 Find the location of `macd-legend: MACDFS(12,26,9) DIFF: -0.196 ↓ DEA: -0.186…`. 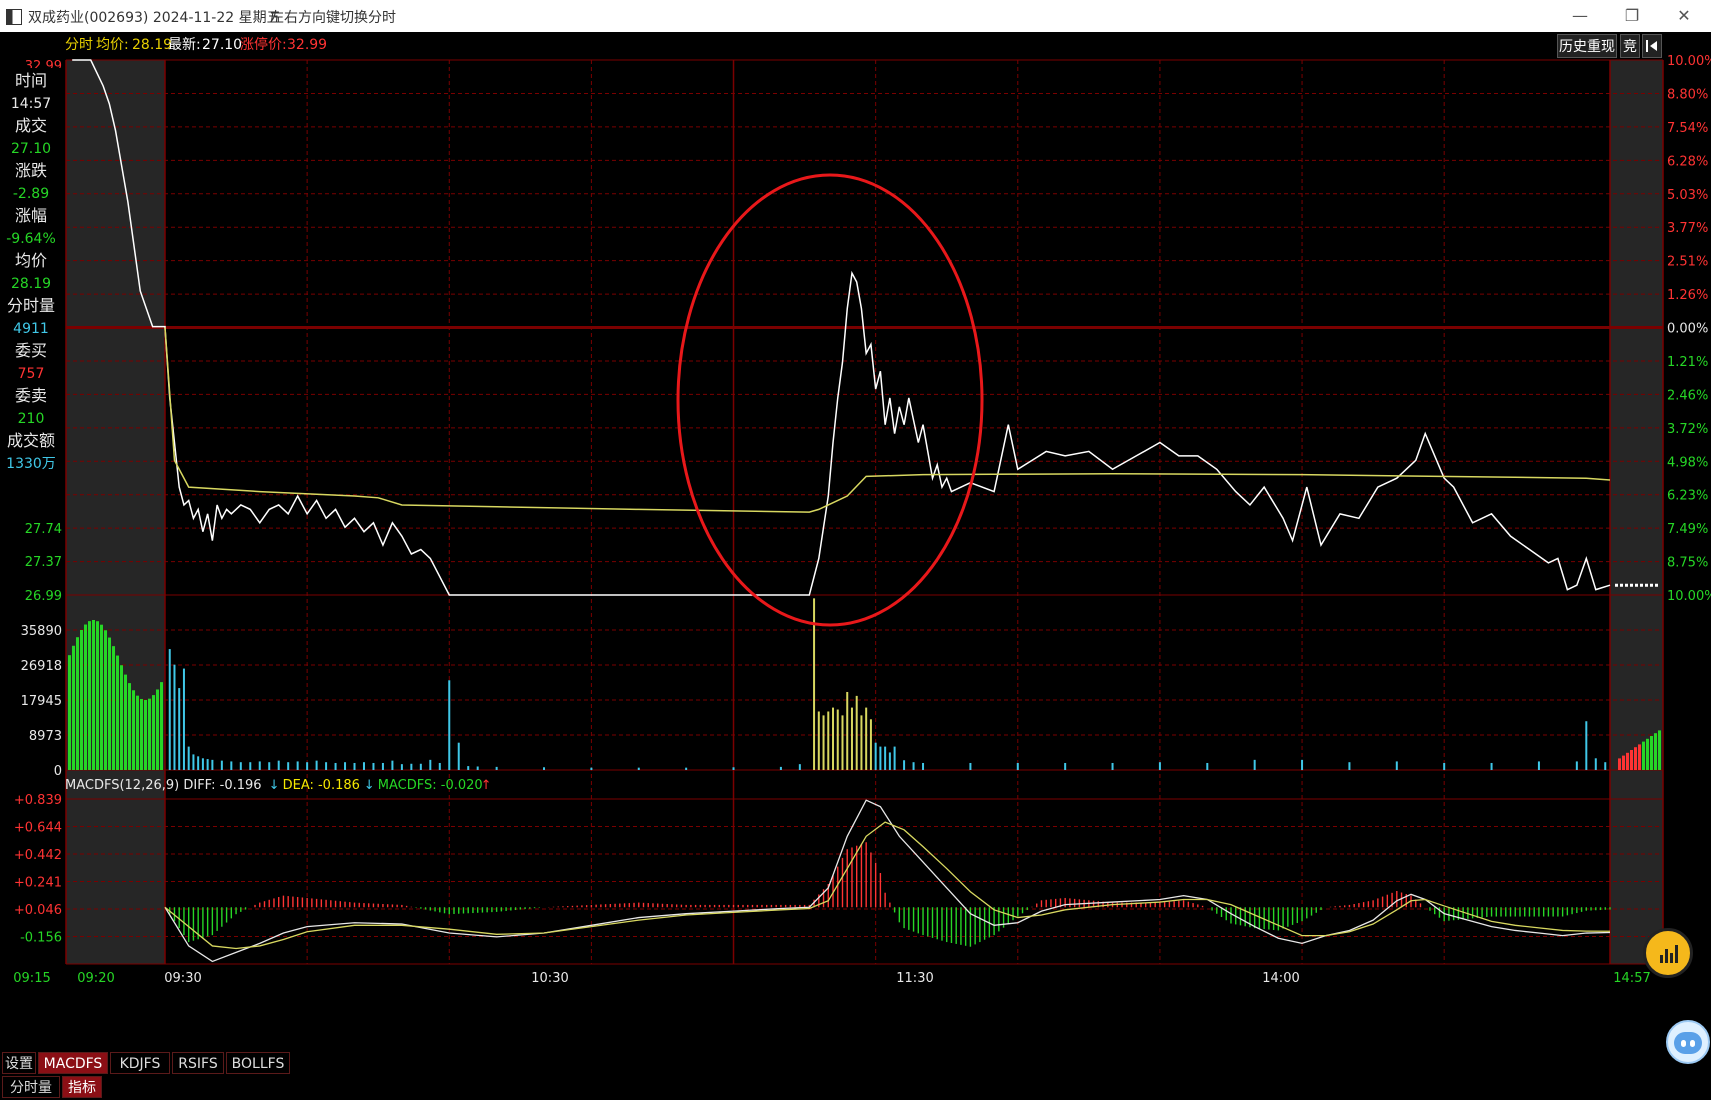

macd-legend: MACDFS(12,26,9) DIFF: -0.196 ↓ DEA: -0.186… is located at coordinates (278, 785).